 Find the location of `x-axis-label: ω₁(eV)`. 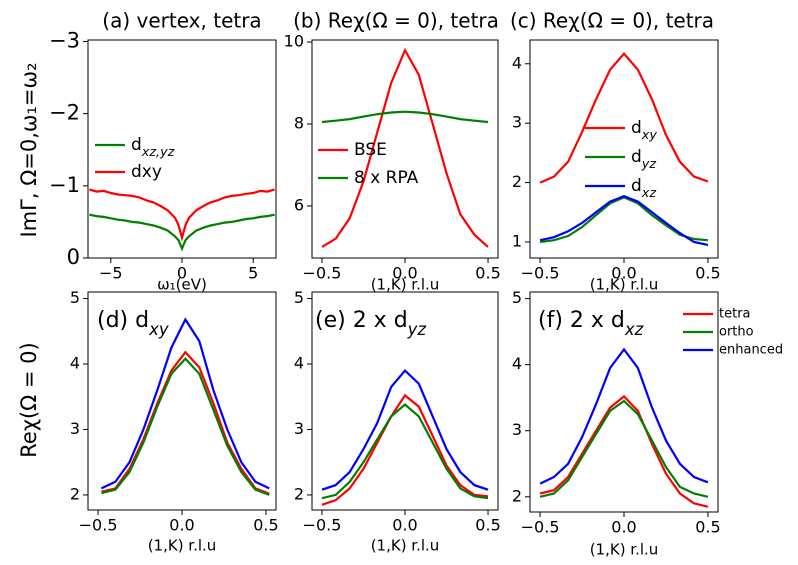

x-axis-label: ω₁(eV) is located at coordinates (182, 285).